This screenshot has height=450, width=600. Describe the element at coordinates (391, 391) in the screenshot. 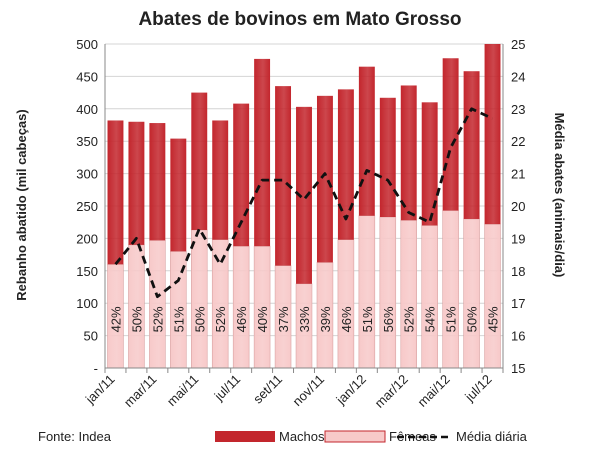

I see `x-tick-label: mar/12` at that location.